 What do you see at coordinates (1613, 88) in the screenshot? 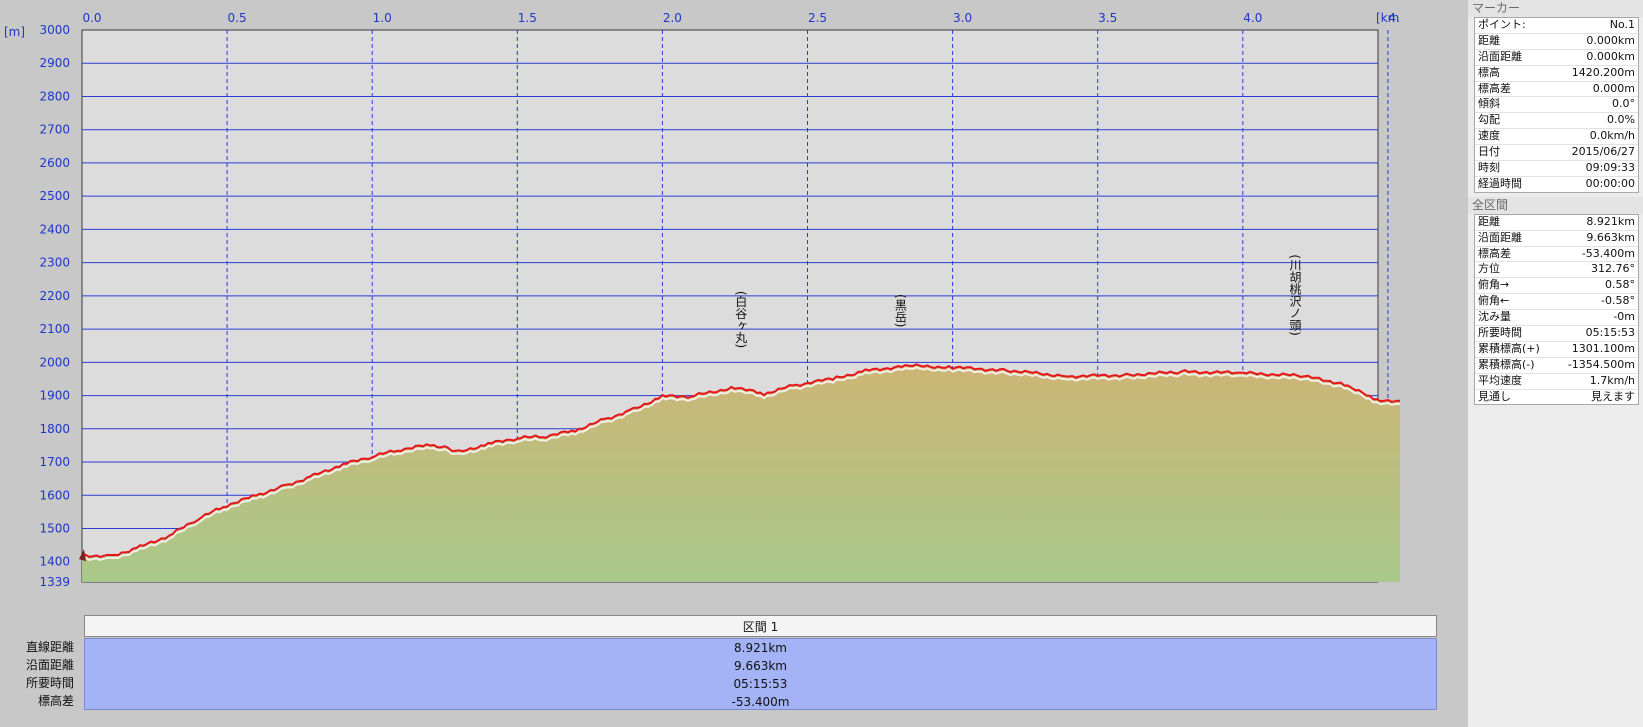
I see `panel-row-value: 0.000m` at bounding box center [1613, 88].